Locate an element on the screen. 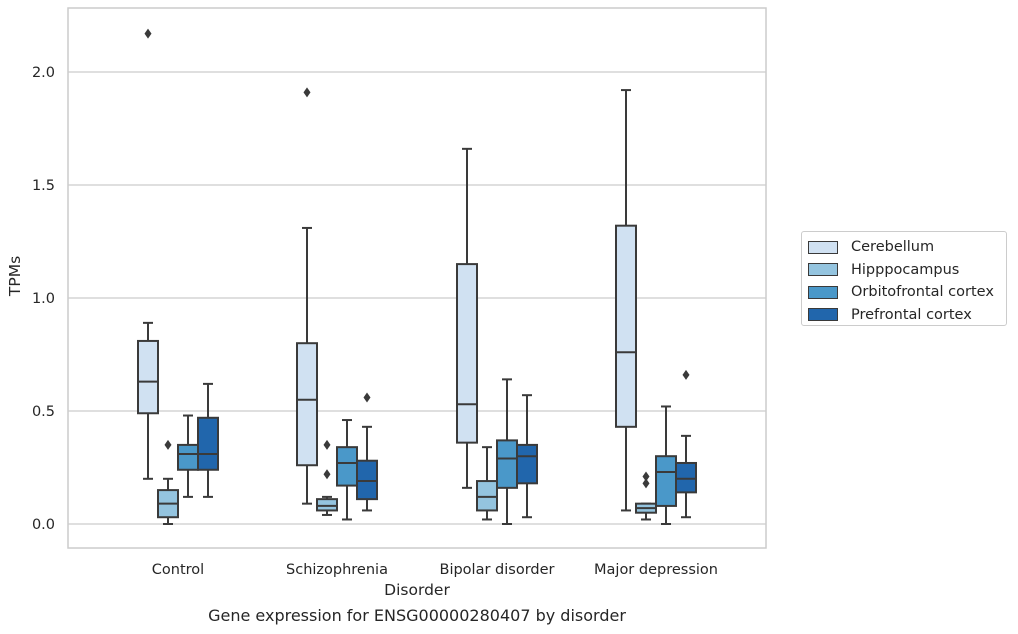  legend-item: Prefrontal cortex is located at coordinates (904, 315).